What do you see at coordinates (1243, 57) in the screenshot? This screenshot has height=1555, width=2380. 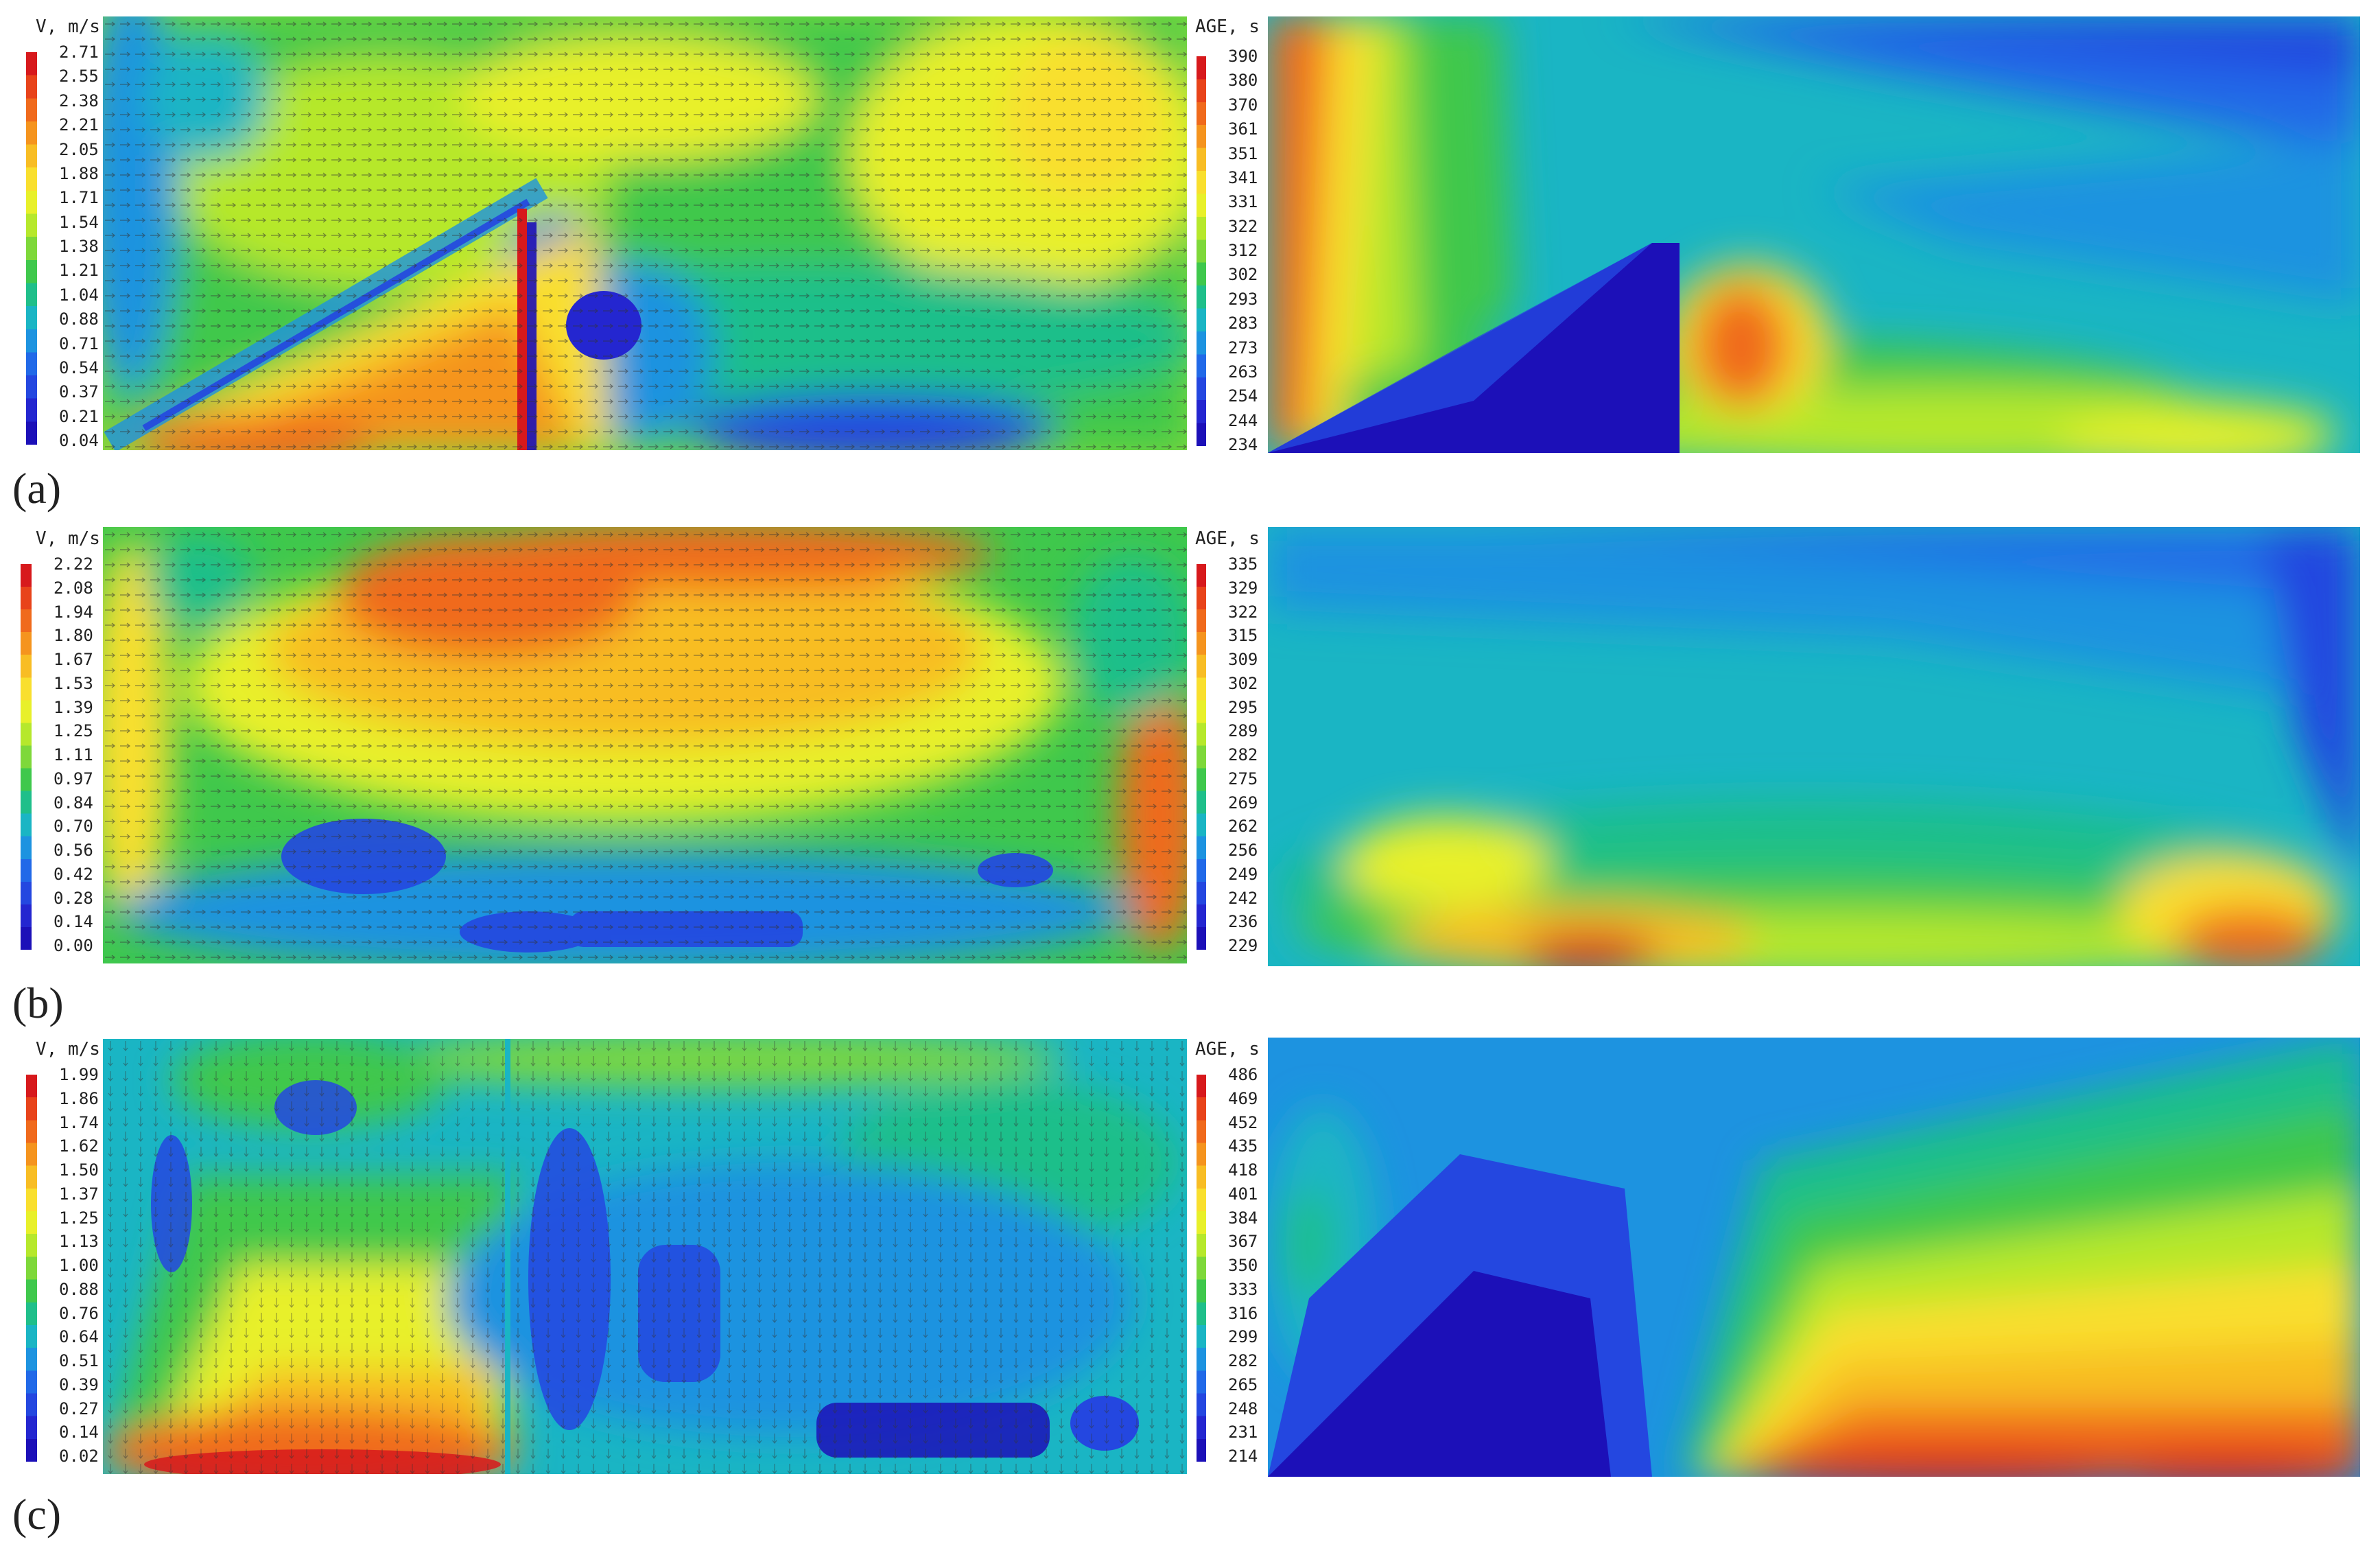 I see `colorbar-tick-label: 390` at bounding box center [1243, 57].